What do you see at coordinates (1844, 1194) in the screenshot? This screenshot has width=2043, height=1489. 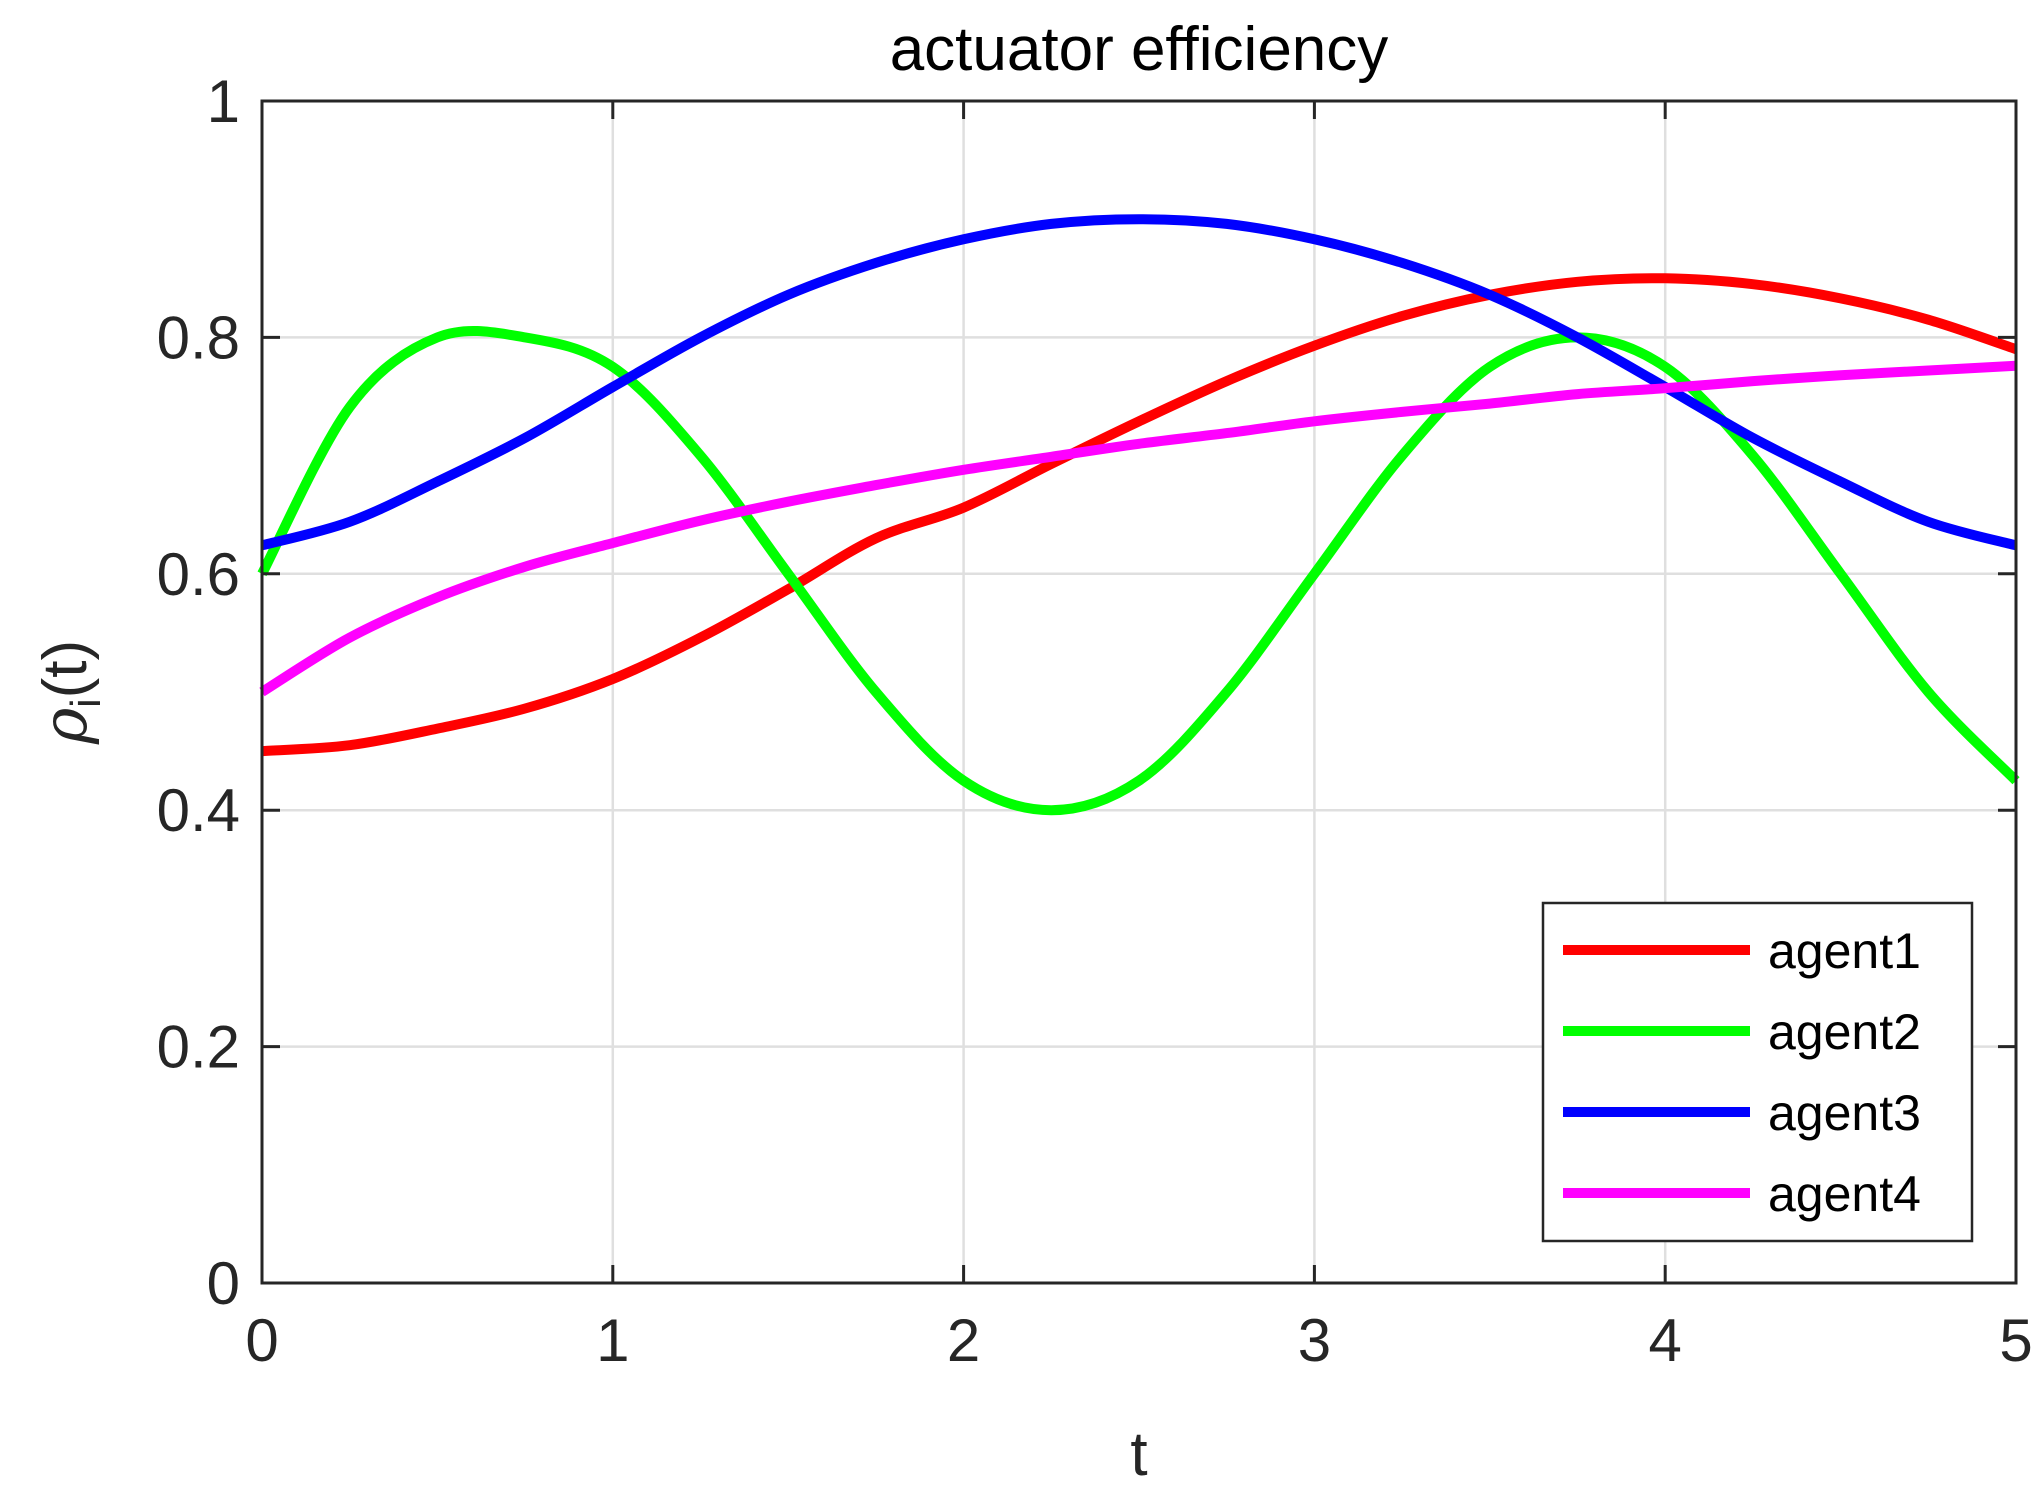 I see `legend-label-agent4: agent4` at bounding box center [1844, 1194].